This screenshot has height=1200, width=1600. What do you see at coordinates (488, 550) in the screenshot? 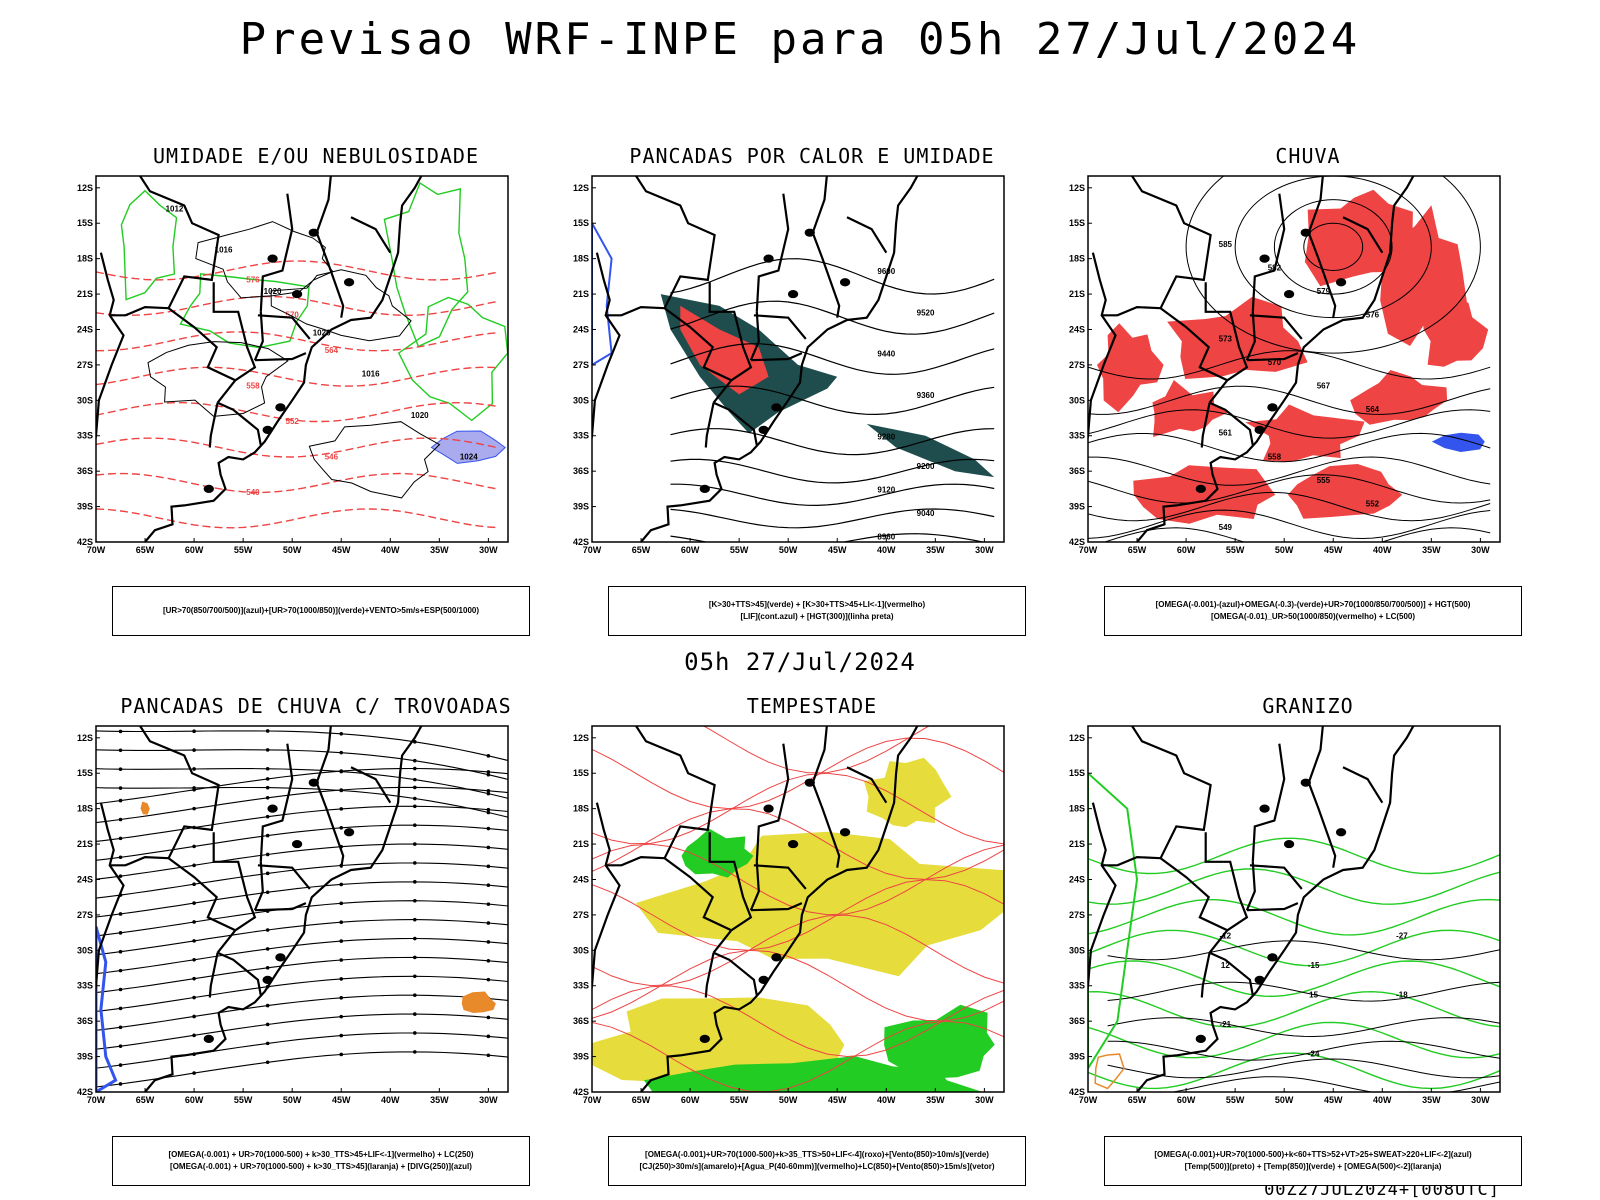
I see `lon-tick-label: 30W` at bounding box center [488, 550].